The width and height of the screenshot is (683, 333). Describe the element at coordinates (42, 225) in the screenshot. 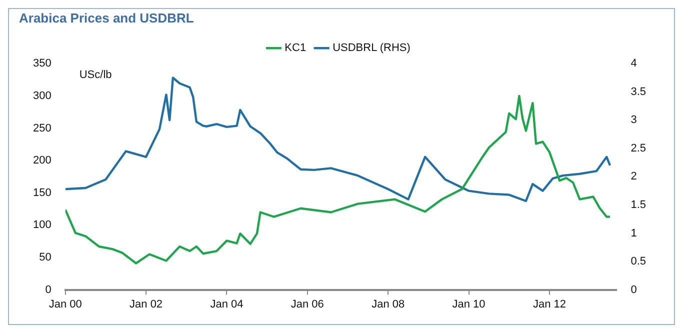

I see `y-tick-label: 100` at that location.